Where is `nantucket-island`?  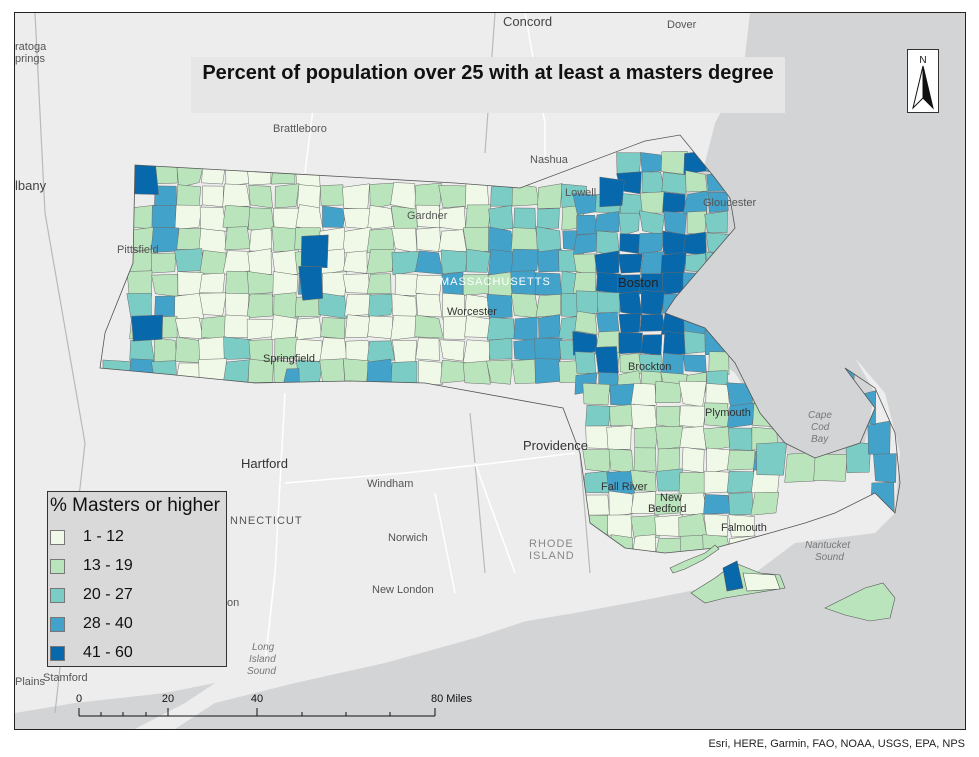
nantucket-island is located at coordinates (860, 602).